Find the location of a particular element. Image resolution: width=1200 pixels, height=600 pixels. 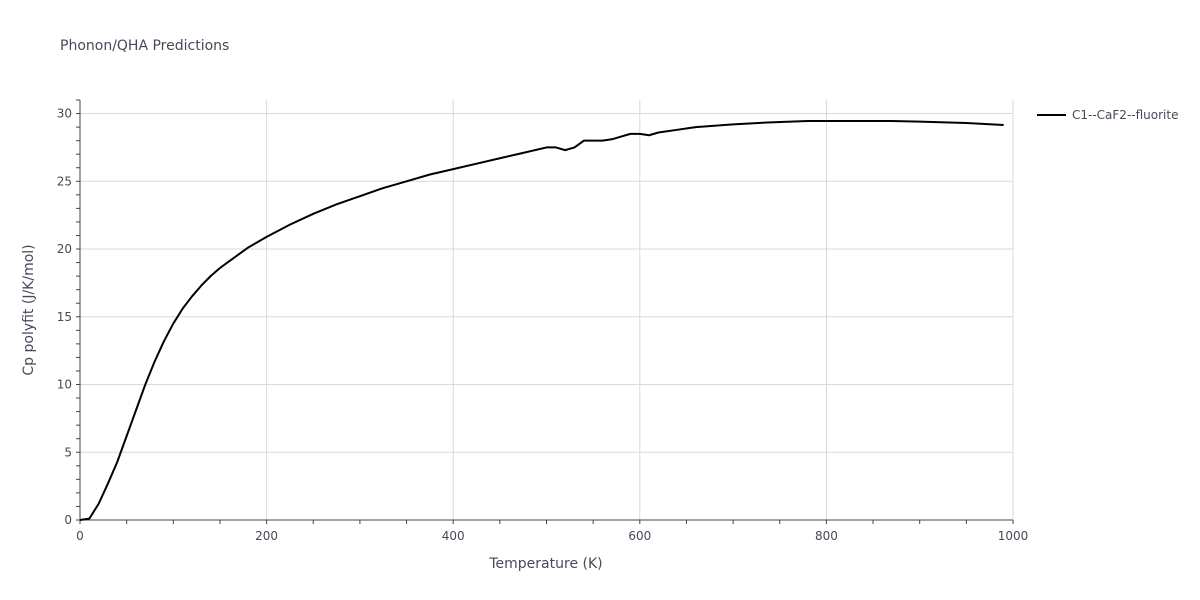

x-tick-label: 0 is located at coordinates (80, 536).